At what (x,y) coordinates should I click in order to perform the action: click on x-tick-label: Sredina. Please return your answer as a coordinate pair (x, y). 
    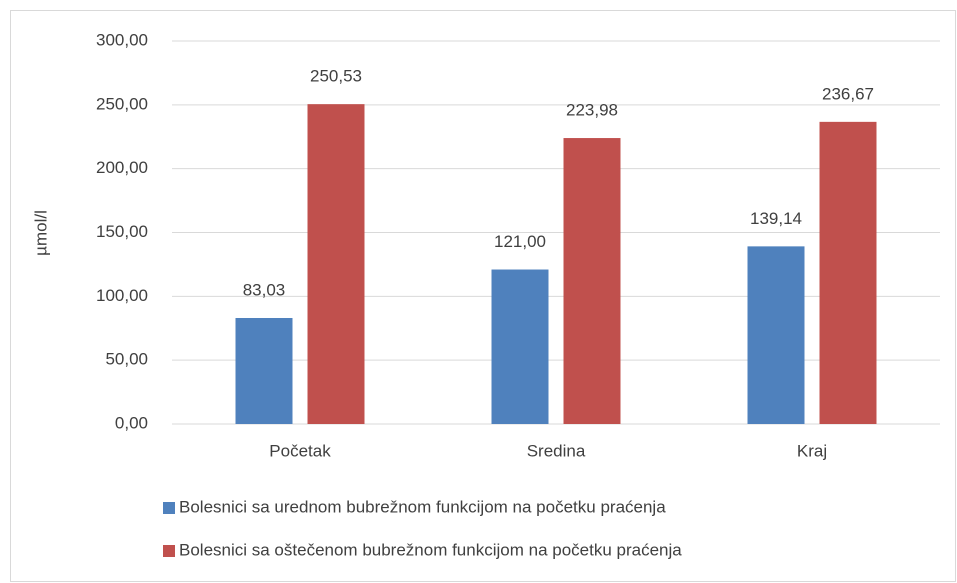
    Looking at the image, I should click on (556, 450).